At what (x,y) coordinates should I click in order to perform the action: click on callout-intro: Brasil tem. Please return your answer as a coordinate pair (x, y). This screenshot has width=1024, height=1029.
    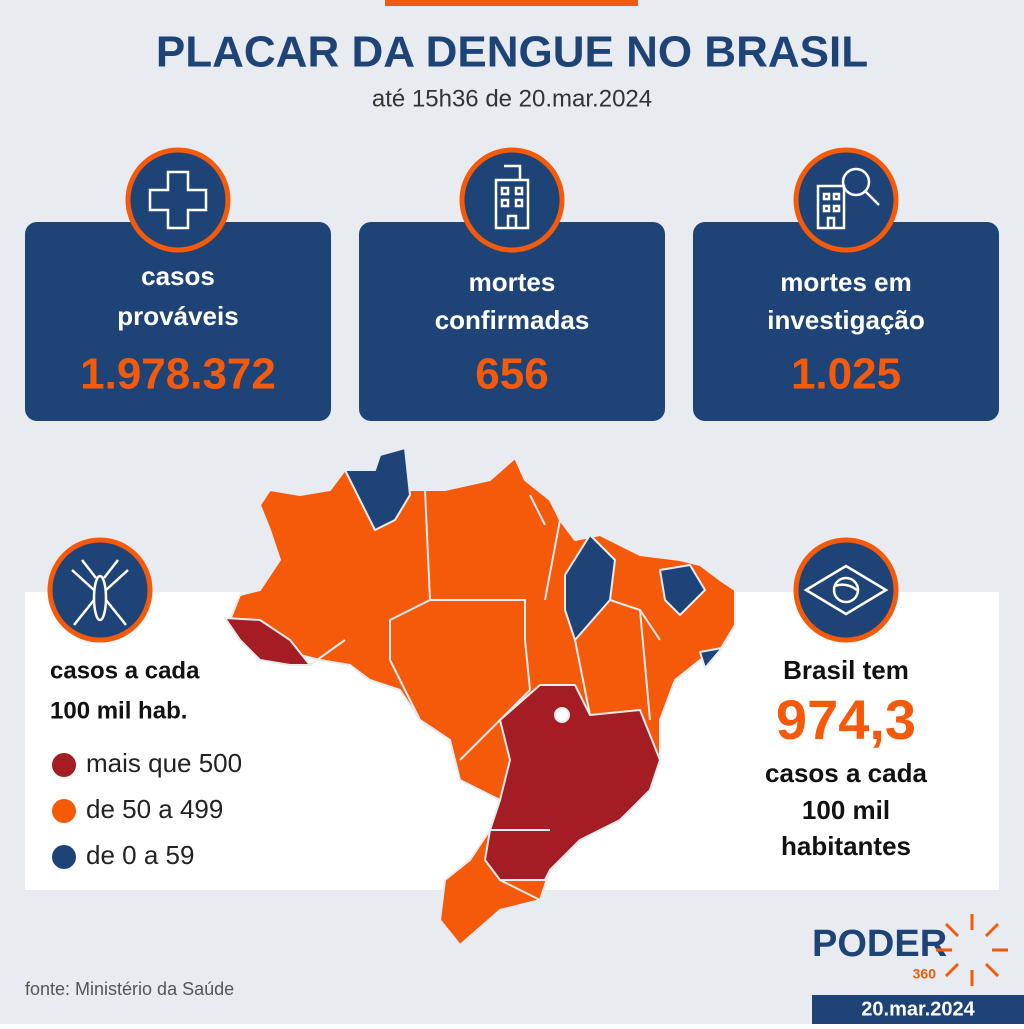
    Looking at the image, I should click on (846, 670).